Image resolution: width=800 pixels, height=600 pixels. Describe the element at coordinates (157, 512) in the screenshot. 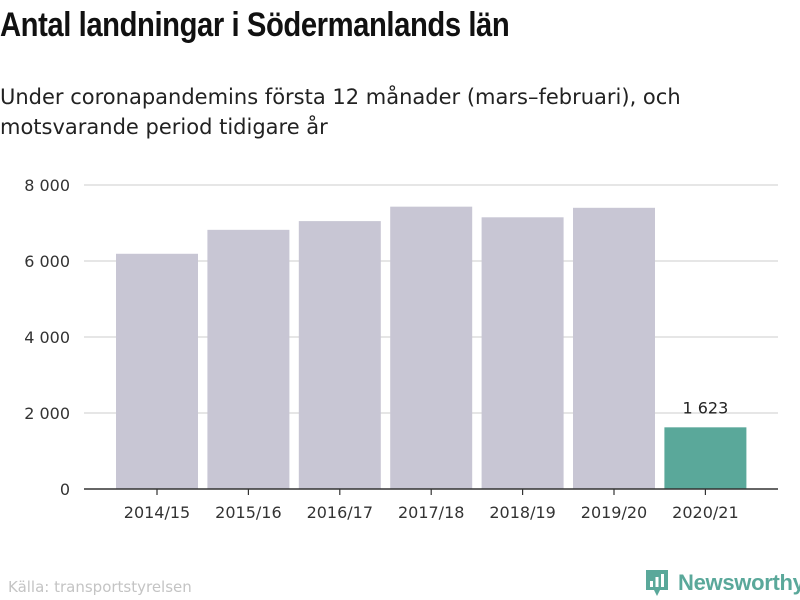

I see `x-tick-label: 2014/15` at that location.